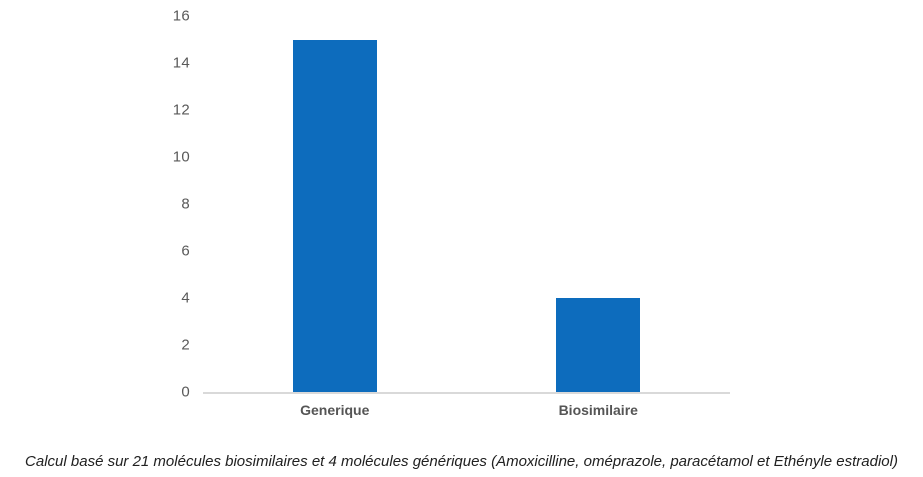 The image size is (923, 477). What do you see at coordinates (181, 157) in the screenshot?
I see `y-tick-label: 10` at bounding box center [181, 157].